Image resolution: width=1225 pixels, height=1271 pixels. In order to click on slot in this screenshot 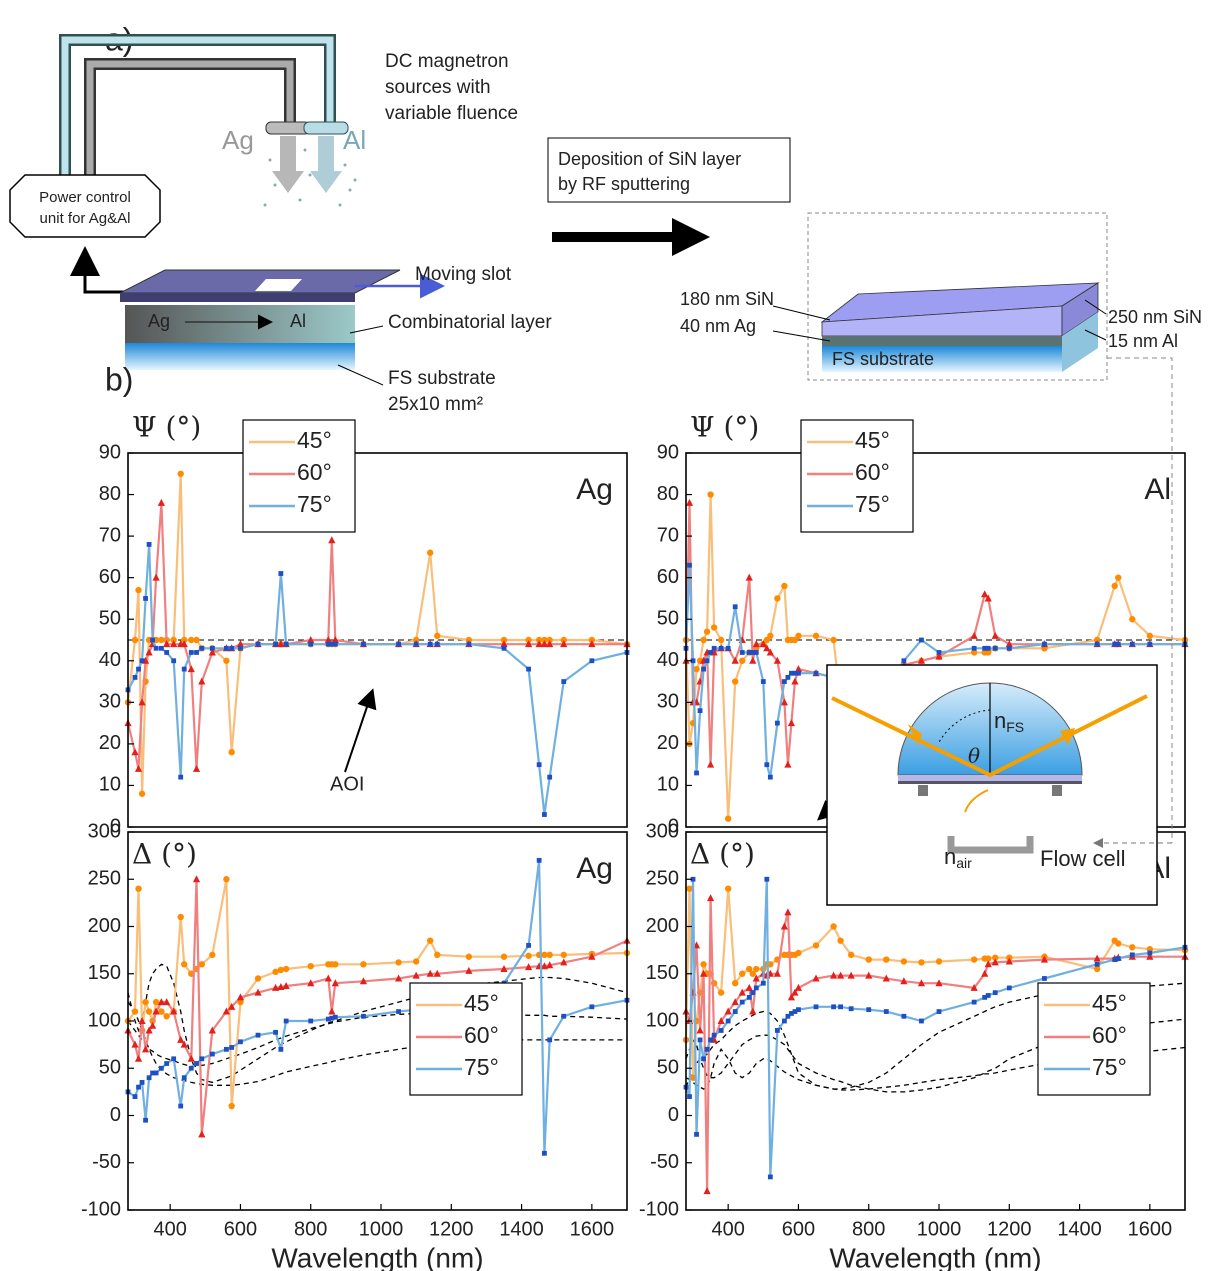, I will do `click(278, 285)`.